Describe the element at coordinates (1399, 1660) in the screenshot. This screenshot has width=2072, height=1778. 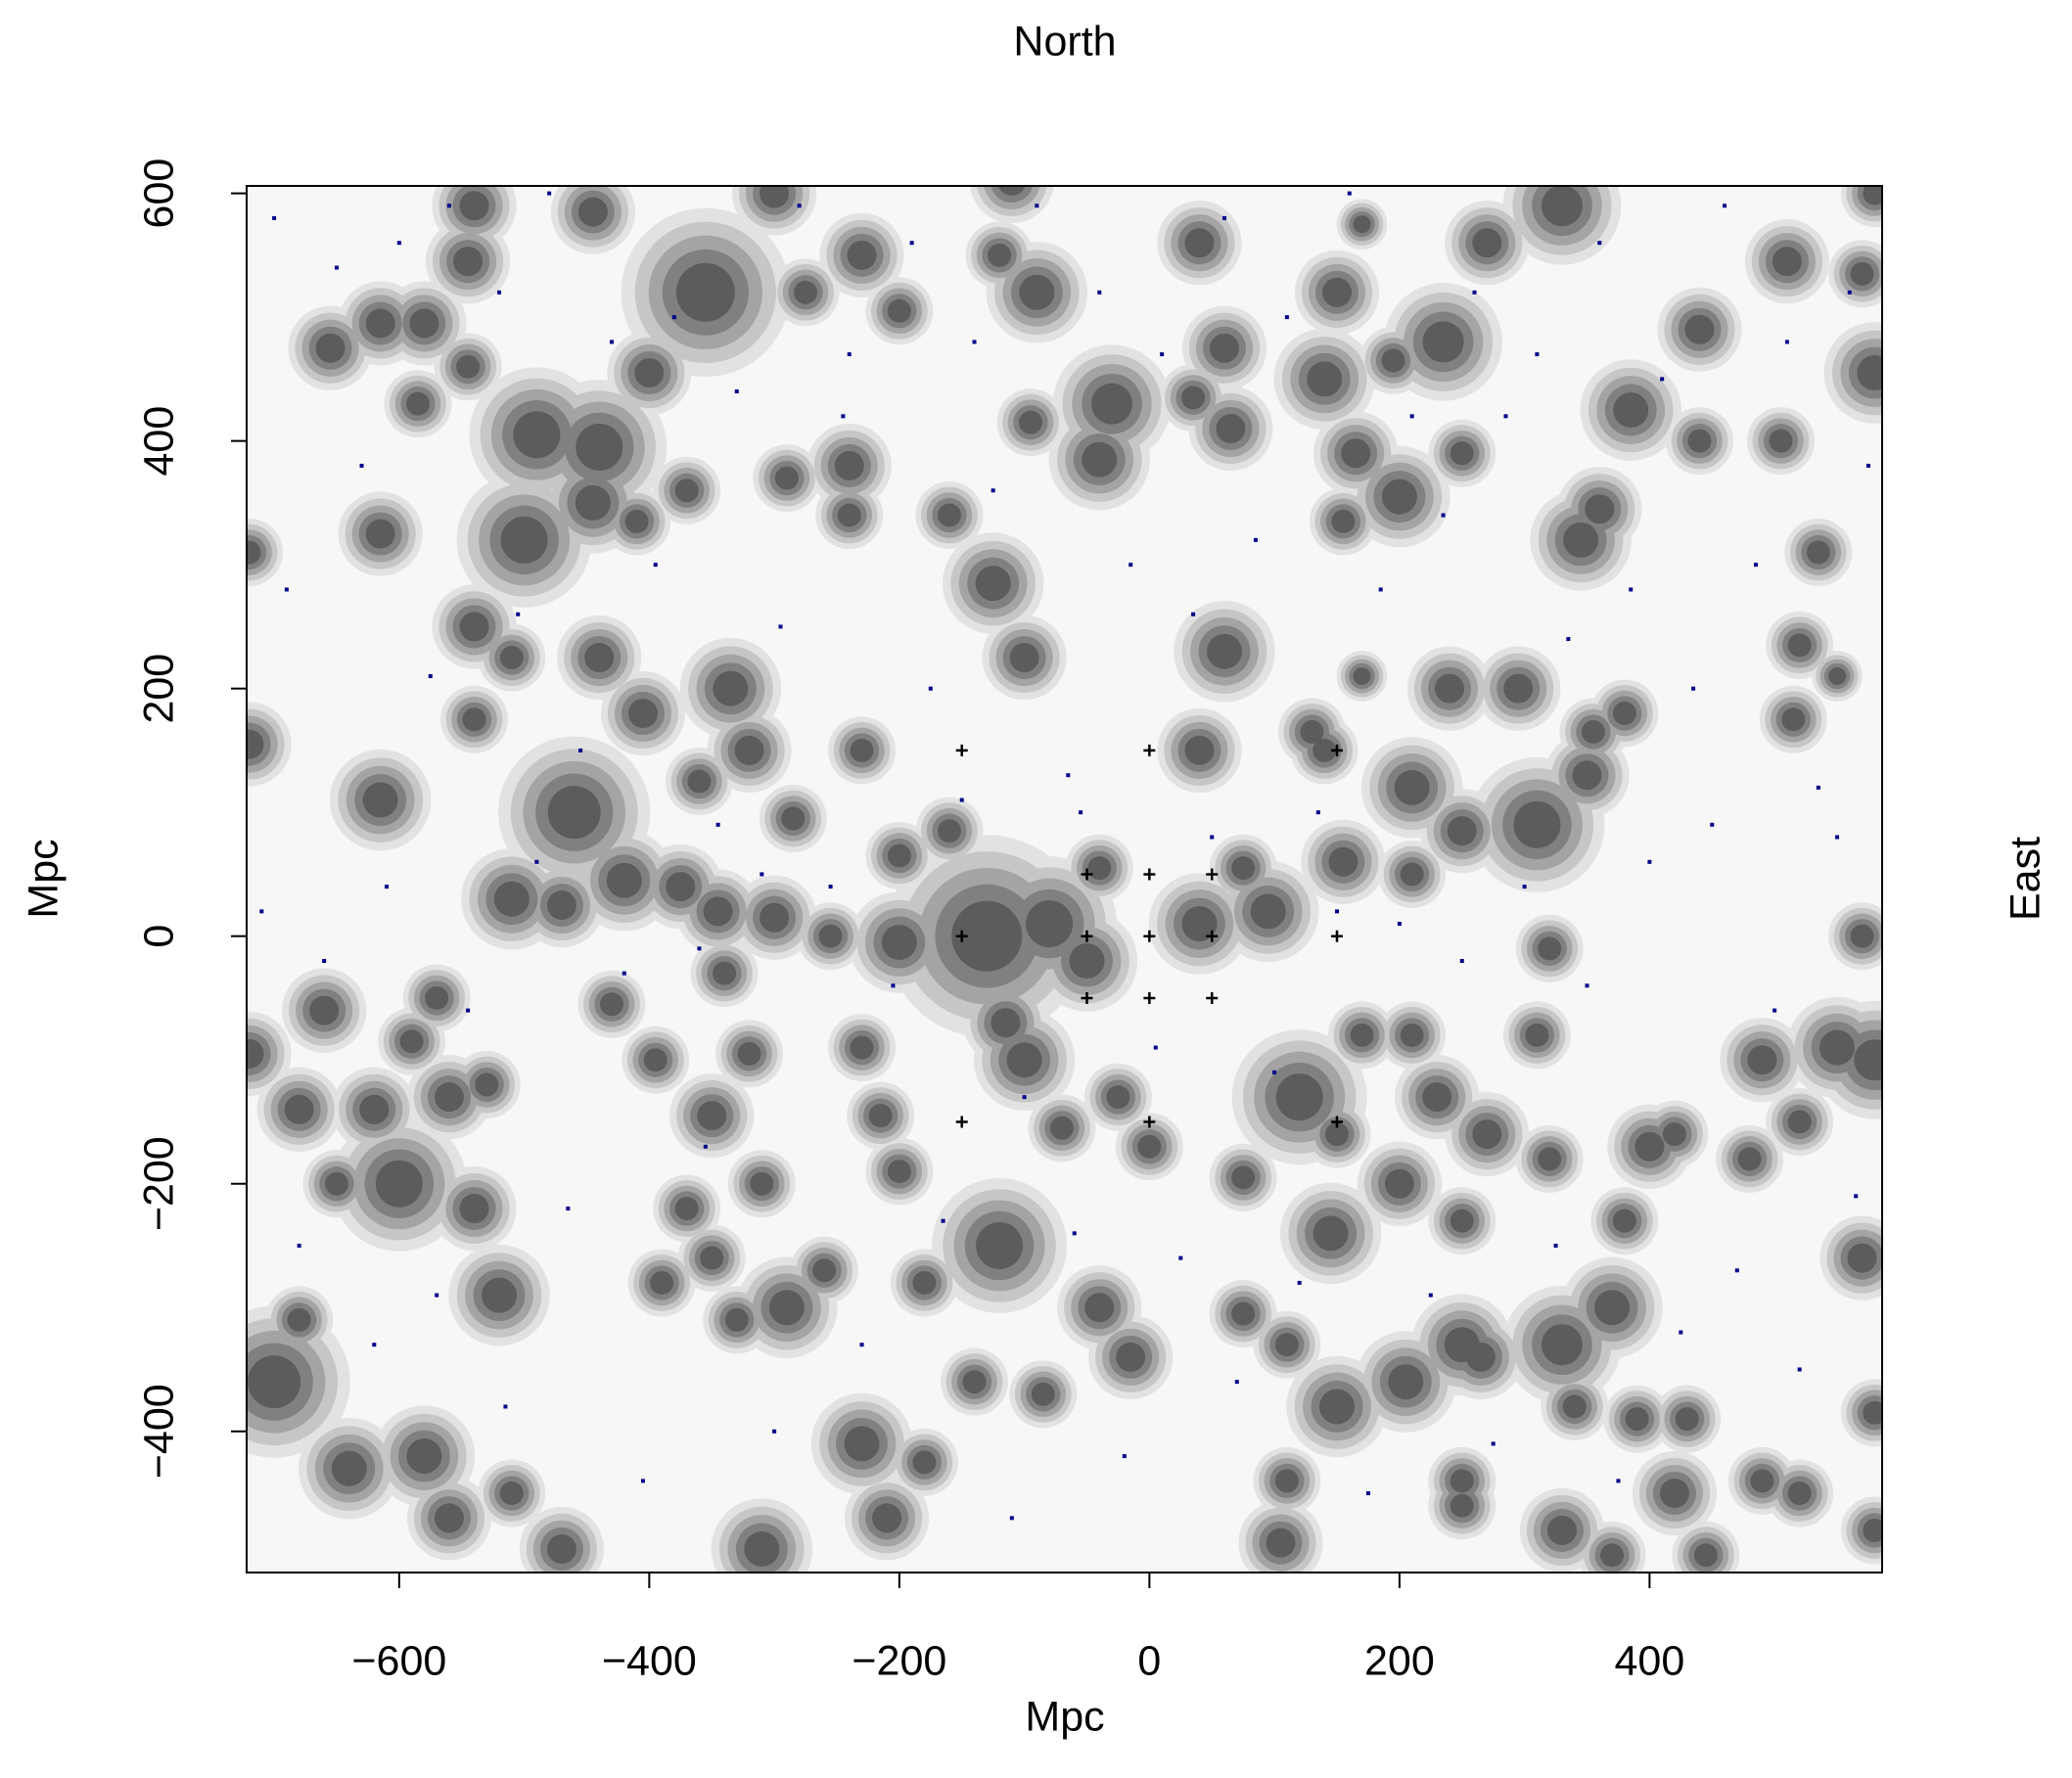
I see `x-tick-label: 200` at that location.